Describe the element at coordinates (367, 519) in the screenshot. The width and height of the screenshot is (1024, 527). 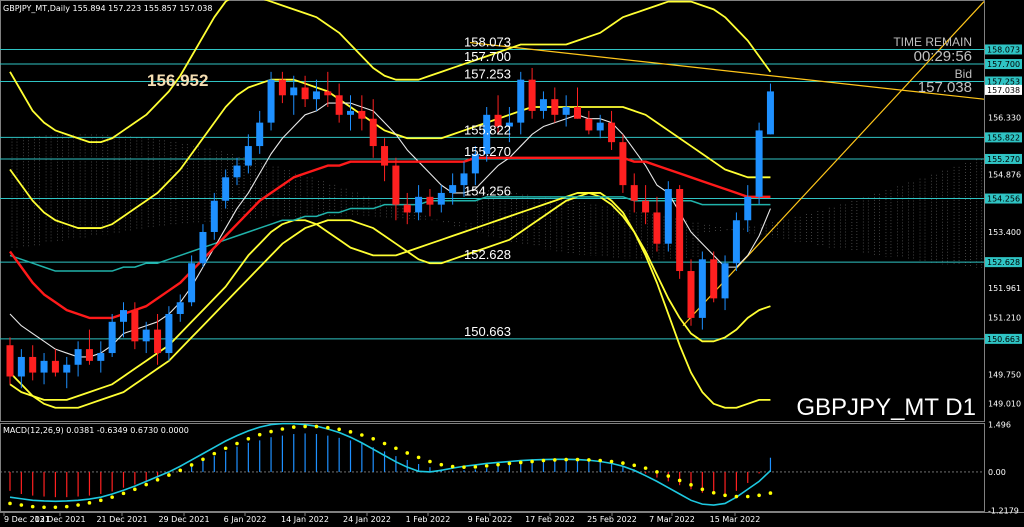
I see `time-axis-tick: 24 Jan 2022` at that location.